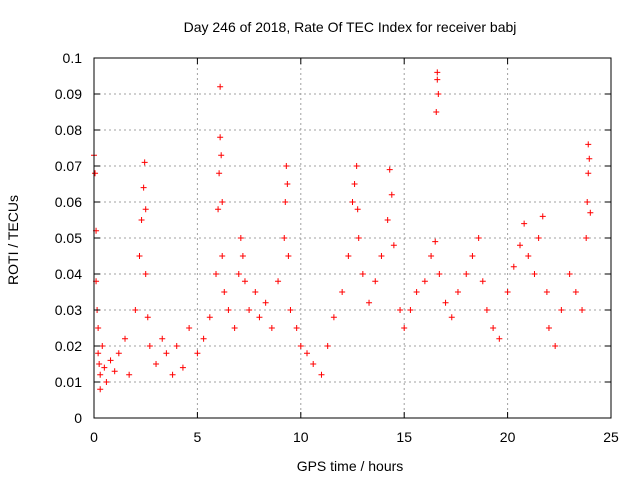 This screenshot has width=640, height=480. Describe the element at coordinates (68, 346) in the screenshot. I see `y-tick-label: 0.02` at that location.